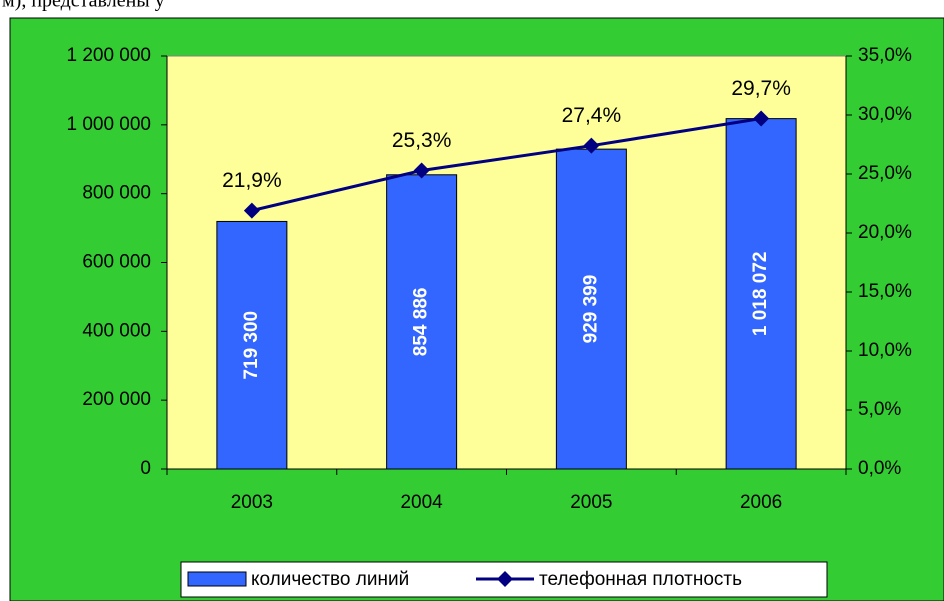 Image resolution: width=944 pixels, height=601 pixels. Describe the element at coordinates (885, 173) in the screenshot. I see `y2-tick-label: 25,0%` at that location.